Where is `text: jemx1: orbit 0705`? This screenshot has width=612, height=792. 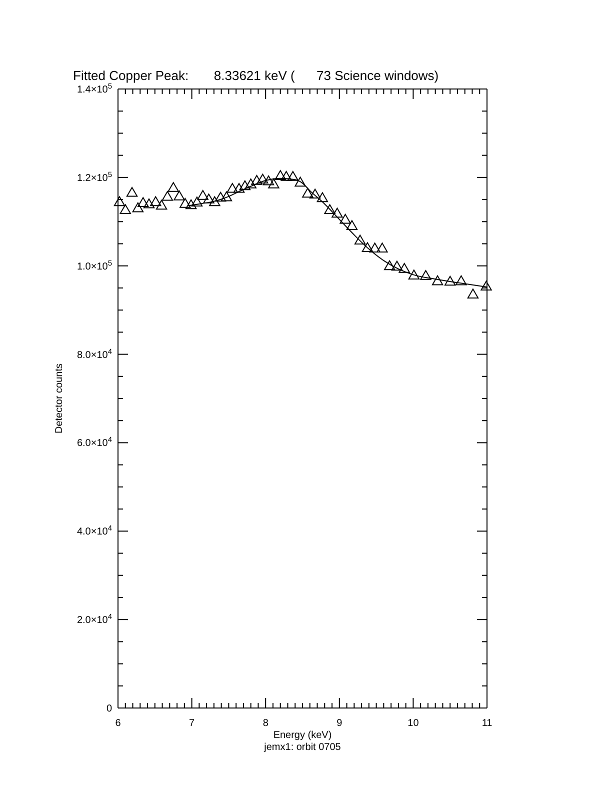 text: jemx1: orbit 0705 is located at coordinates (302, 747).